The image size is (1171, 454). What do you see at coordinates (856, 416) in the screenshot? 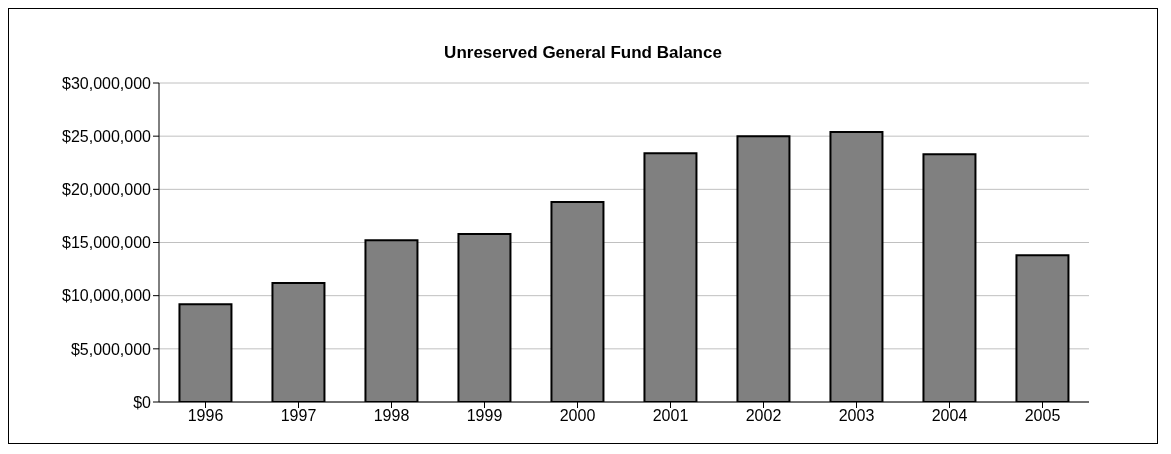
I see `x-tick-label: 2003` at bounding box center [856, 416].